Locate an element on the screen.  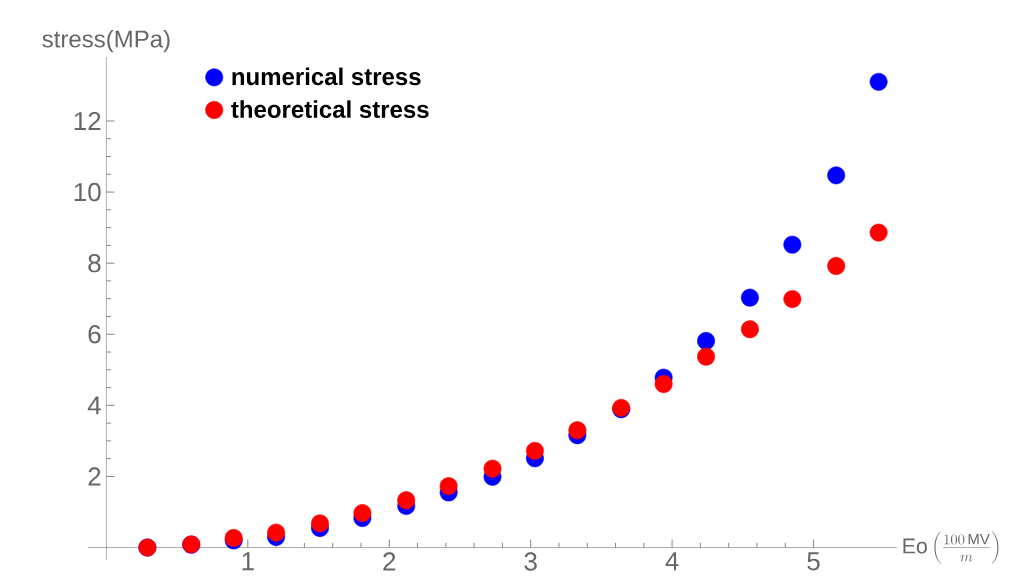
y-tick-label: 6 is located at coordinates (94, 334).